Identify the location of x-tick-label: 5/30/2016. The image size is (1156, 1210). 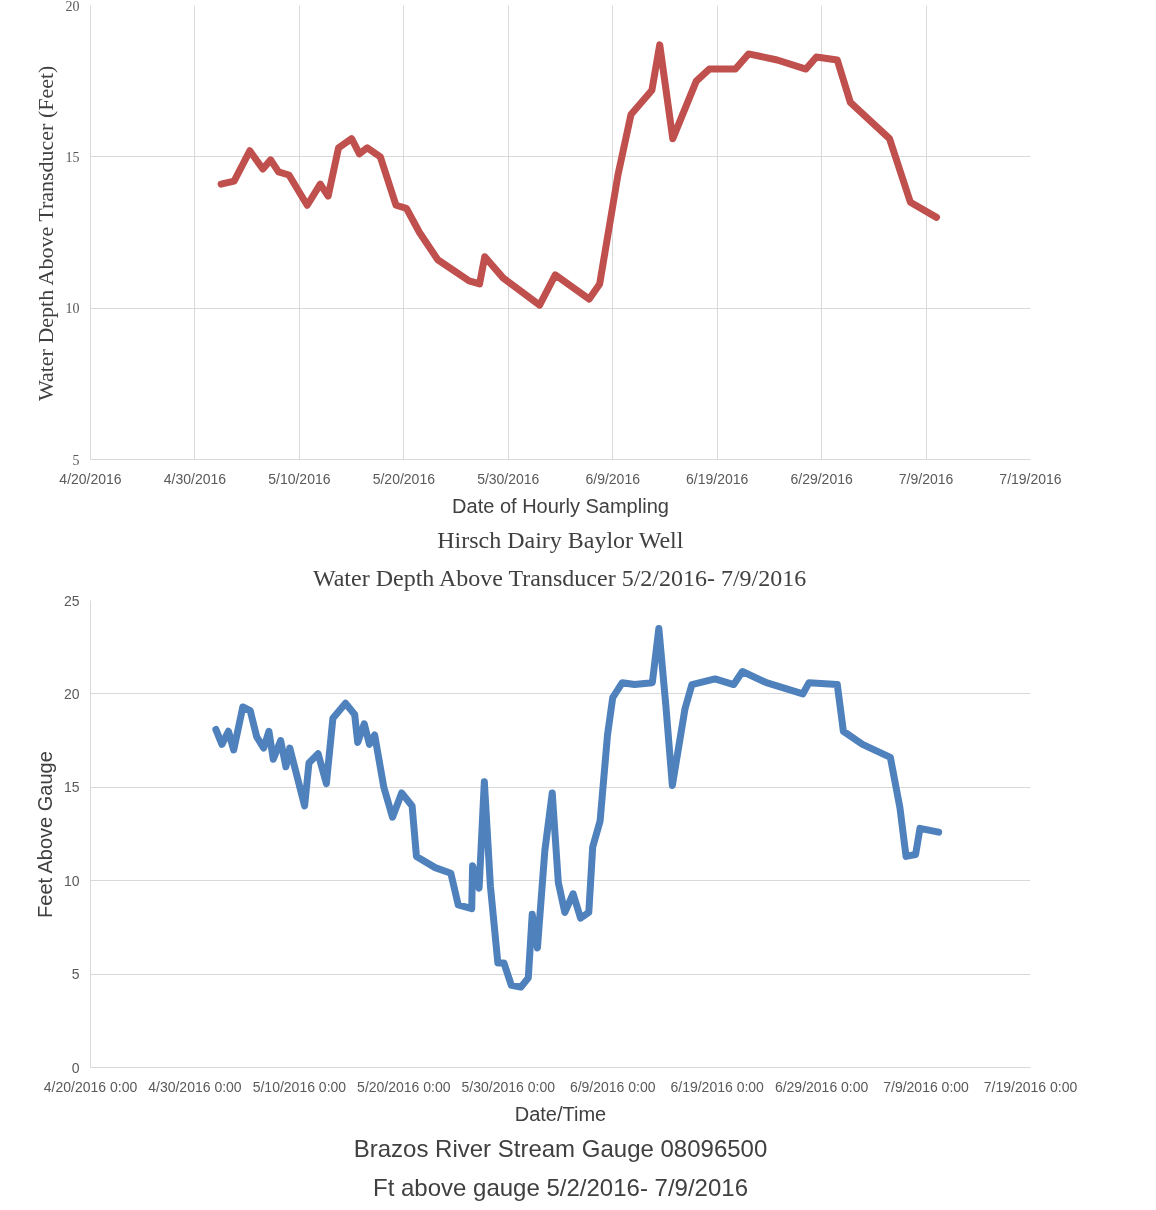
(508, 478).